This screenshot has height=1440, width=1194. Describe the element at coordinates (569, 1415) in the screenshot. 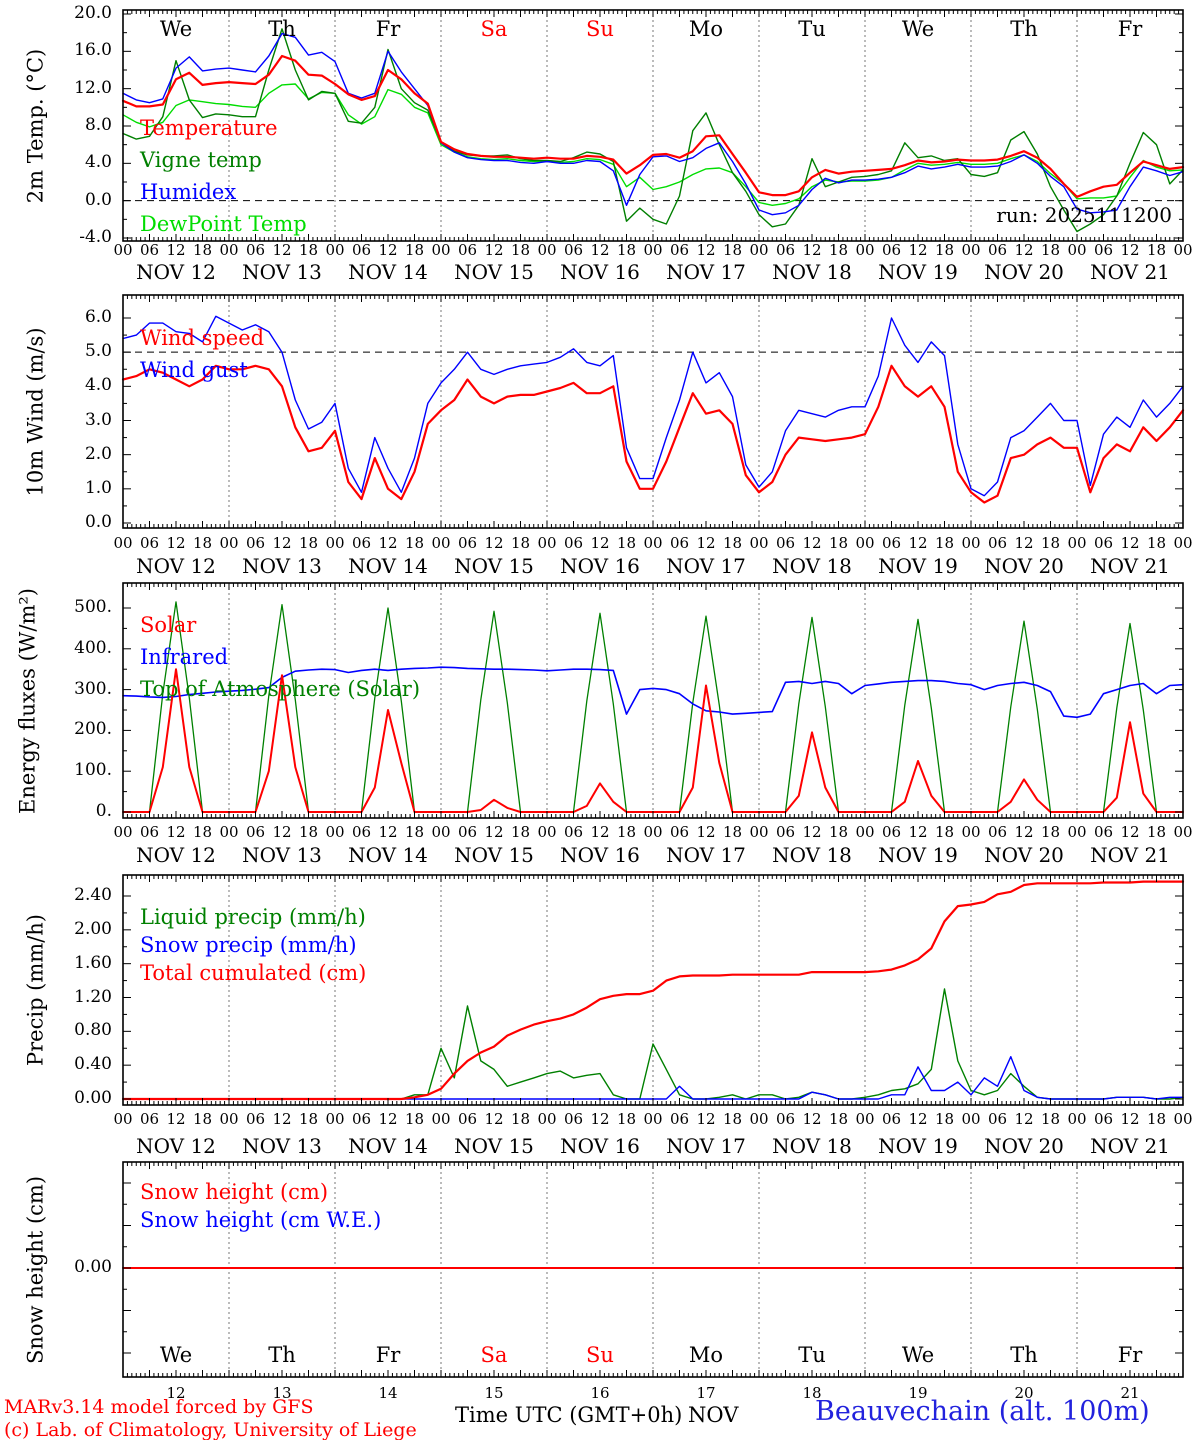

I see `time-axis-label: Time UTC (GMT+0h)` at that location.